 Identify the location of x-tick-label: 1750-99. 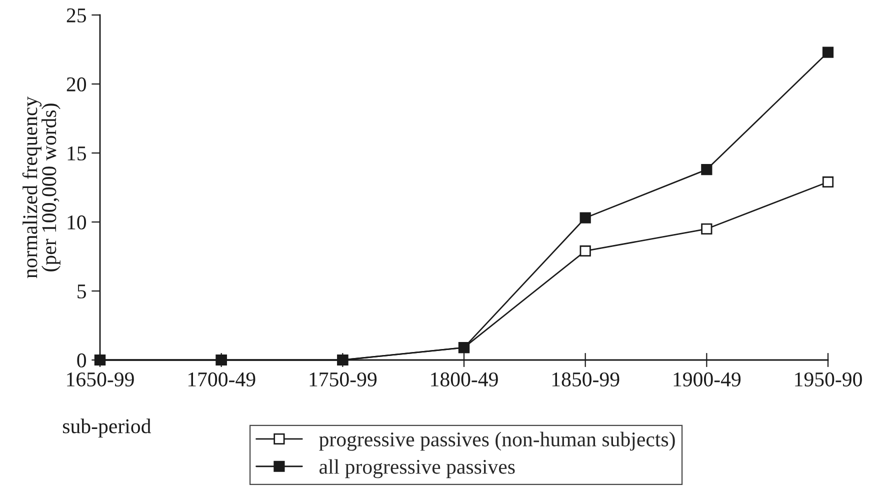
(343, 379).